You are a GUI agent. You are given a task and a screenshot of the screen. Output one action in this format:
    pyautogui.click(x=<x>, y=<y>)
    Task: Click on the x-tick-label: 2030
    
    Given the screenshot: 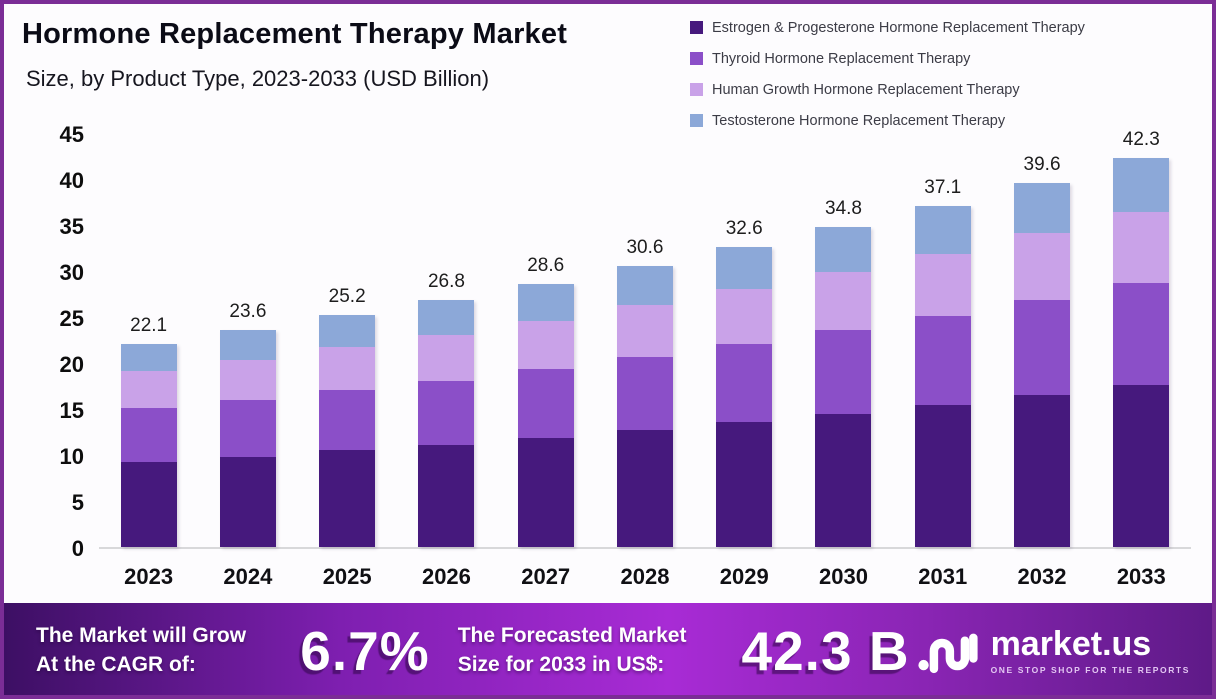 What is the action you would take?
    pyautogui.click(x=843, y=576)
    